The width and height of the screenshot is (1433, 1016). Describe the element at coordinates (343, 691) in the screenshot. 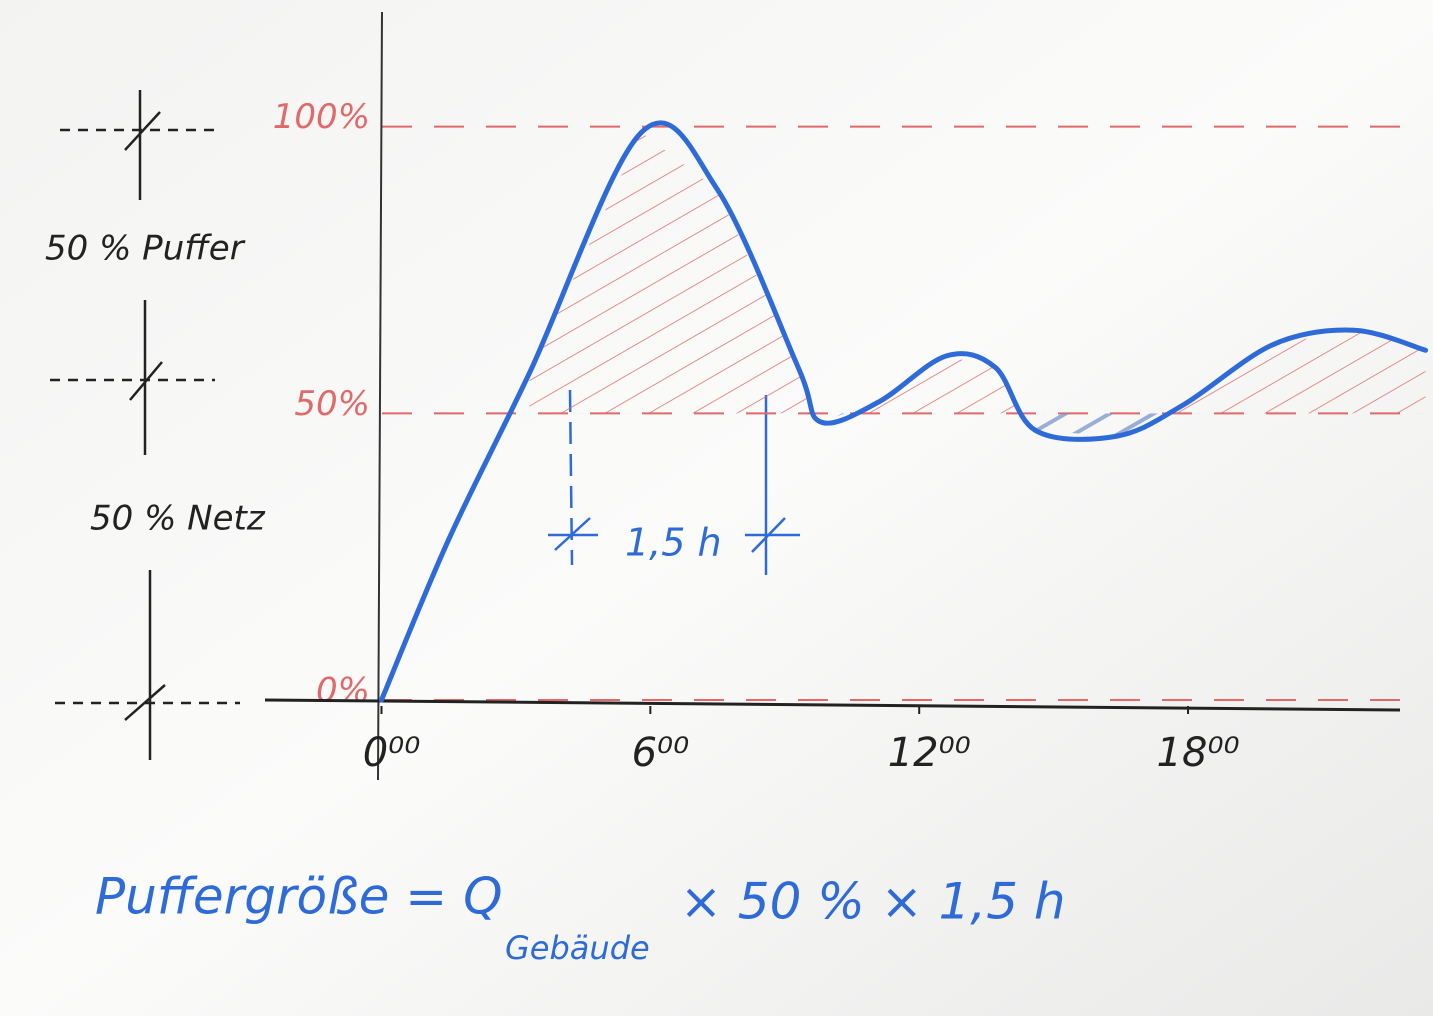

I see `y-tick-label: 0%` at that location.